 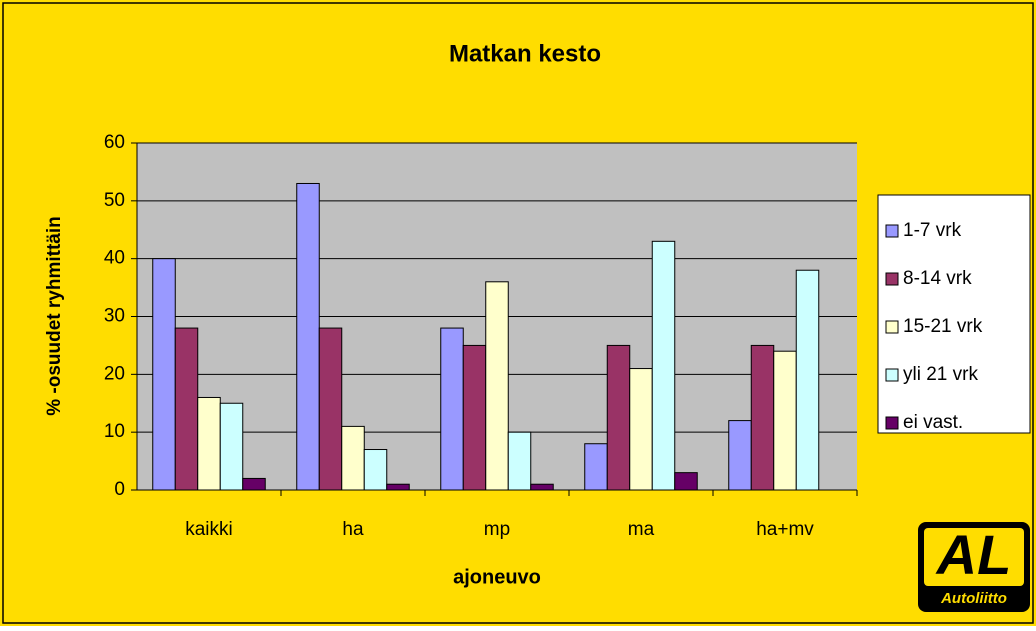 I want to click on y-tick-label: 40, so click(x=114, y=258).